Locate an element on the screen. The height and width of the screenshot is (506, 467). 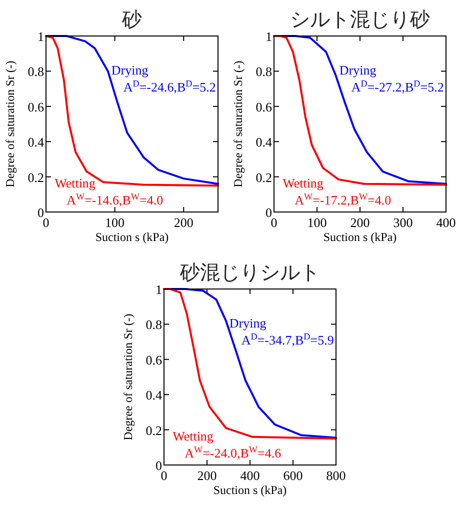
x-tick-label: 600 is located at coordinates (293, 475).